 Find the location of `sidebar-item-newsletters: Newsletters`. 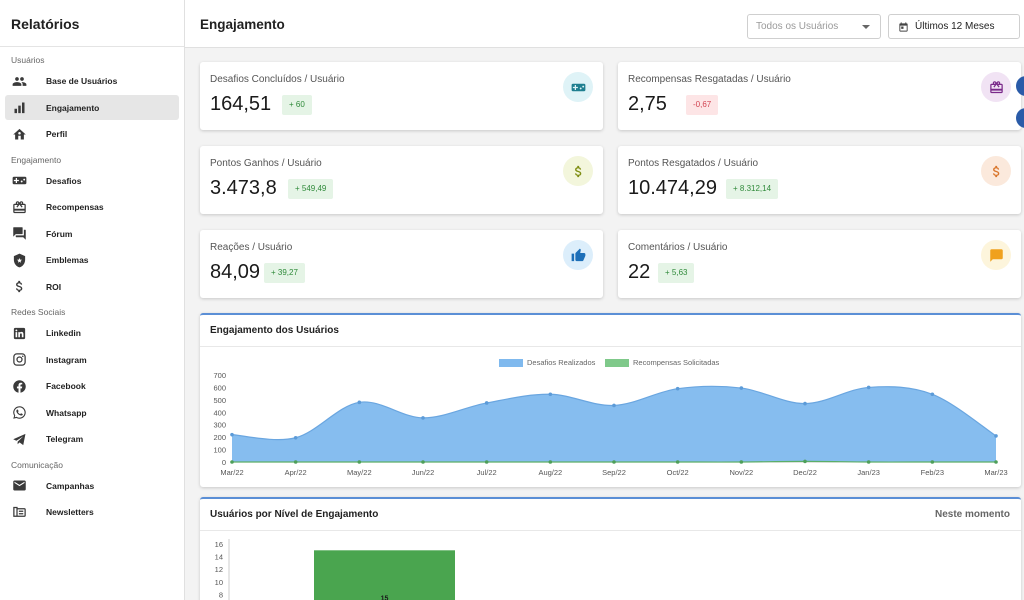

sidebar-item-newsletters: Newsletters is located at coordinates (92, 512).